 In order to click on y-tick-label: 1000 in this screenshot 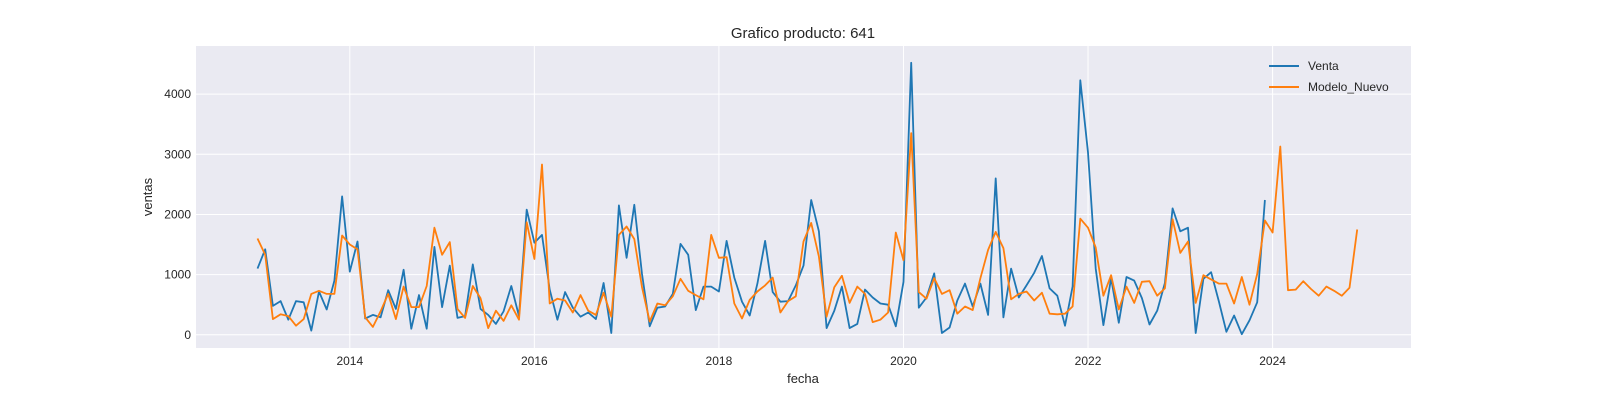, I will do `click(177, 275)`.